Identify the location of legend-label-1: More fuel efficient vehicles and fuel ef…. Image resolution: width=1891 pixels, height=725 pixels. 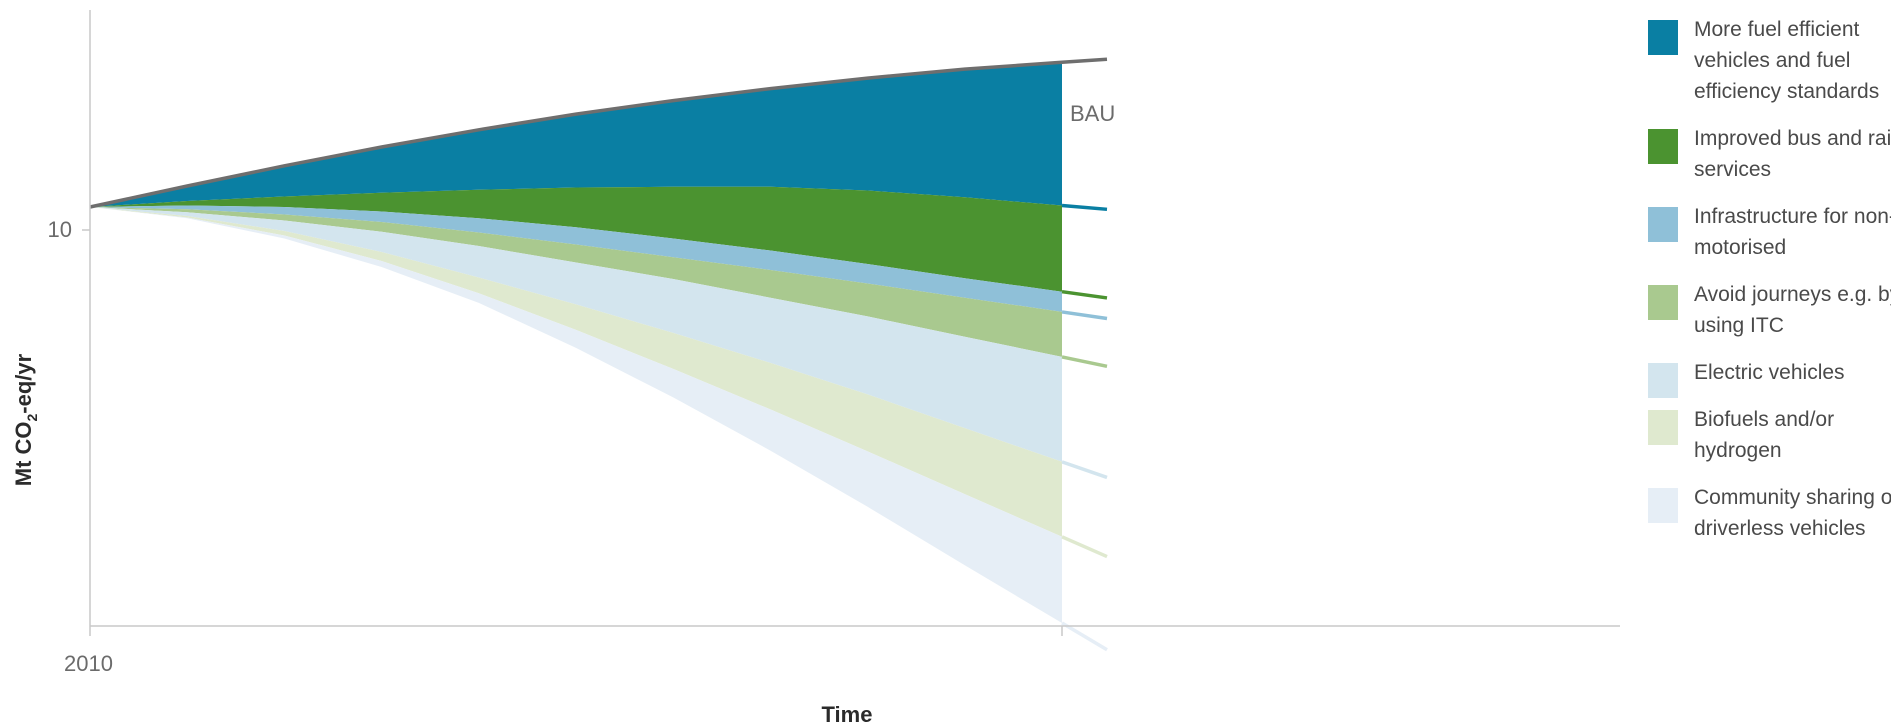
(1787, 60).